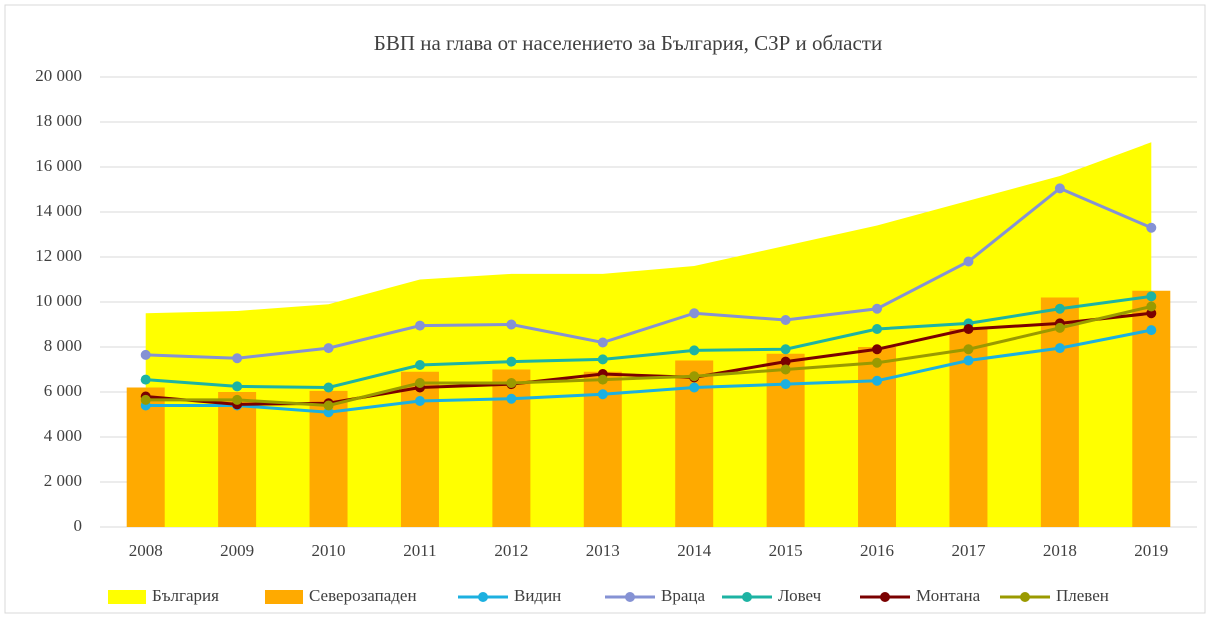 This screenshot has width=1211, height=619. Describe the element at coordinates (58, 165) in the screenshot. I see `y-tick-label: 16 000` at that location.